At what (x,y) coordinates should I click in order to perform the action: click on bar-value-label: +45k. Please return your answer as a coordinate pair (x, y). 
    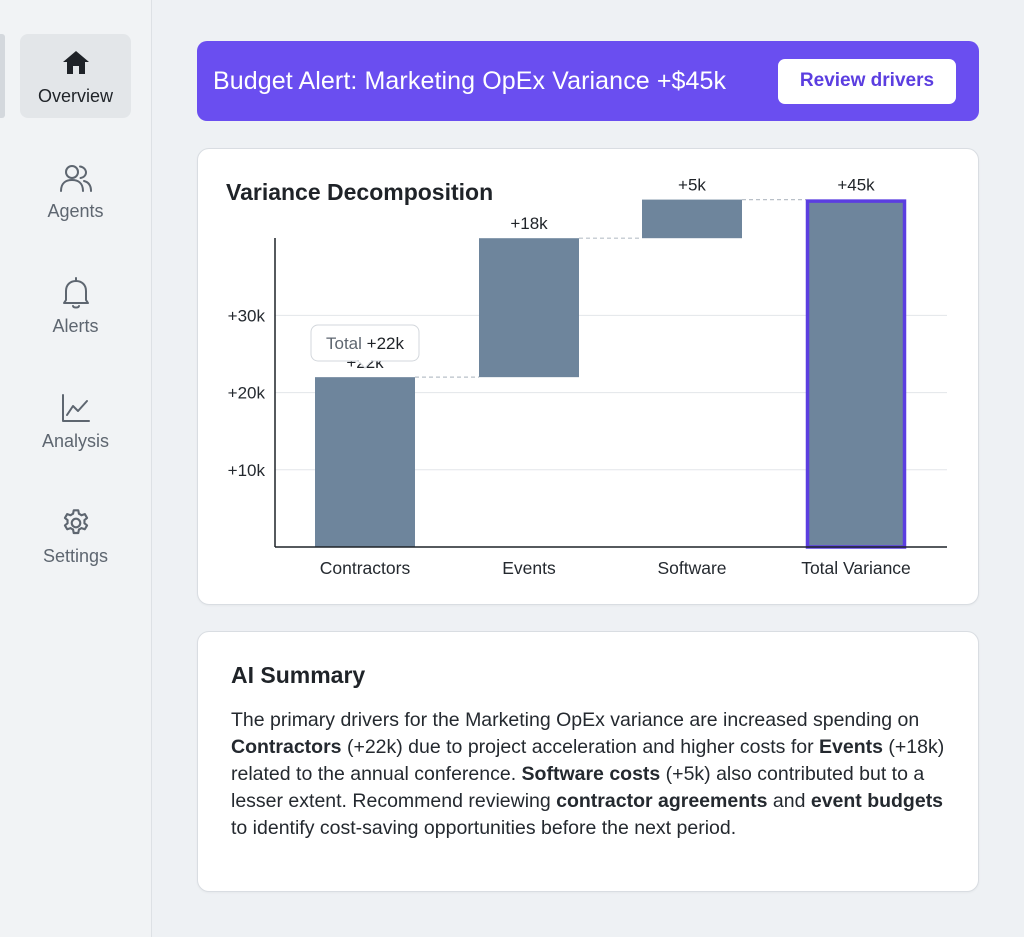
    Looking at the image, I should click on (856, 185).